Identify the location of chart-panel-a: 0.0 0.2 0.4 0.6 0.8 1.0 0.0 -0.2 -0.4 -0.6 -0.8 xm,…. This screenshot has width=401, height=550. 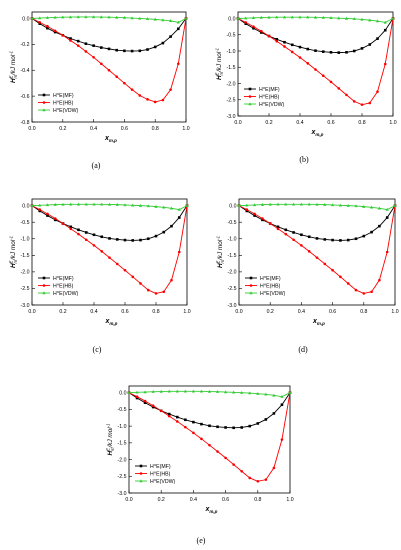
(99, 77).